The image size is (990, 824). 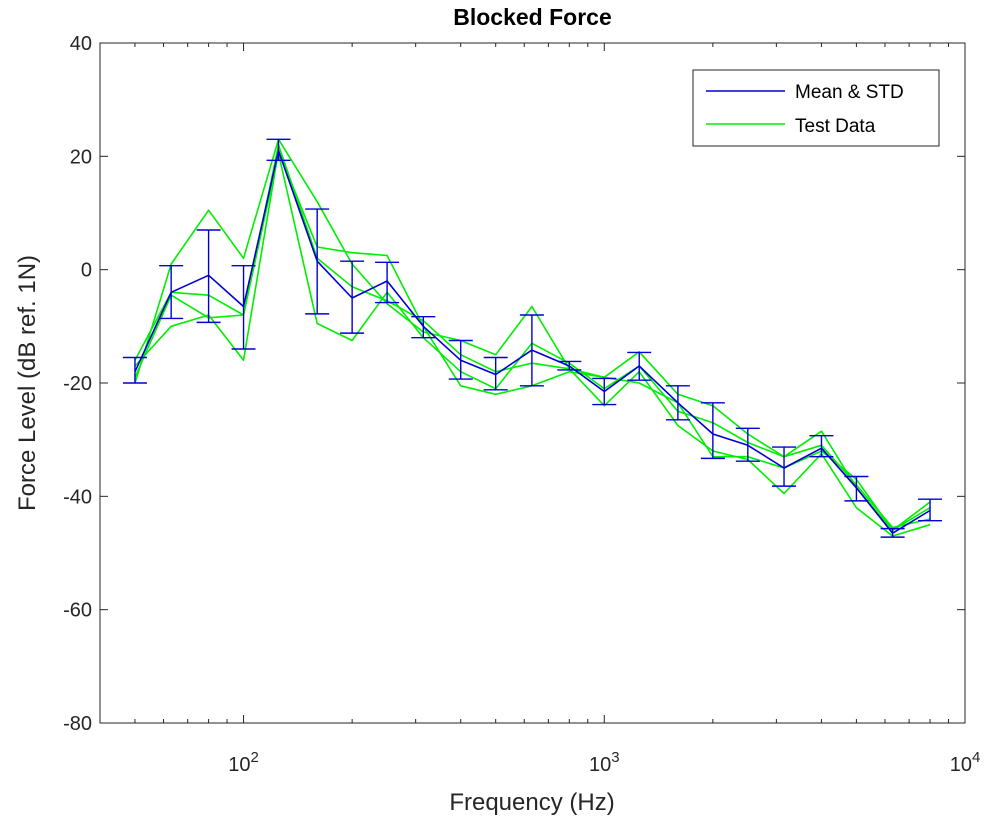 I want to click on y-tick-label: 40, so click(x=81, y=44).